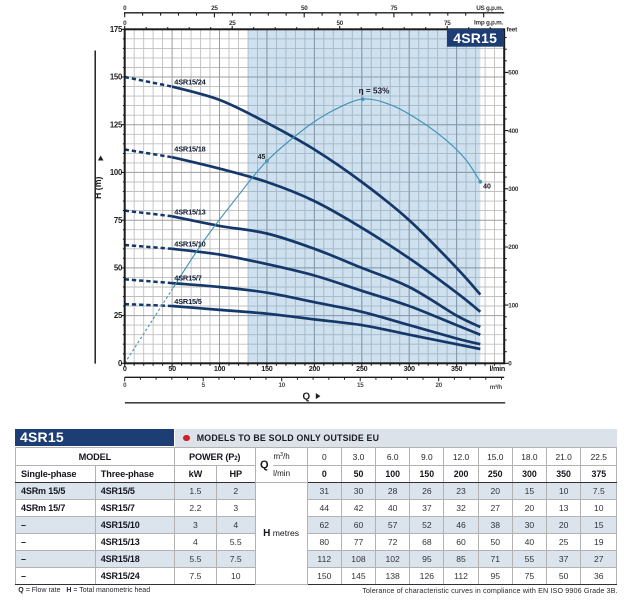 The image size is (633, 612). What do you see at coordinates (187, 278) in the screenshot?
I see `svg-text: 4SR15/7` at bounding box center [187, 278].